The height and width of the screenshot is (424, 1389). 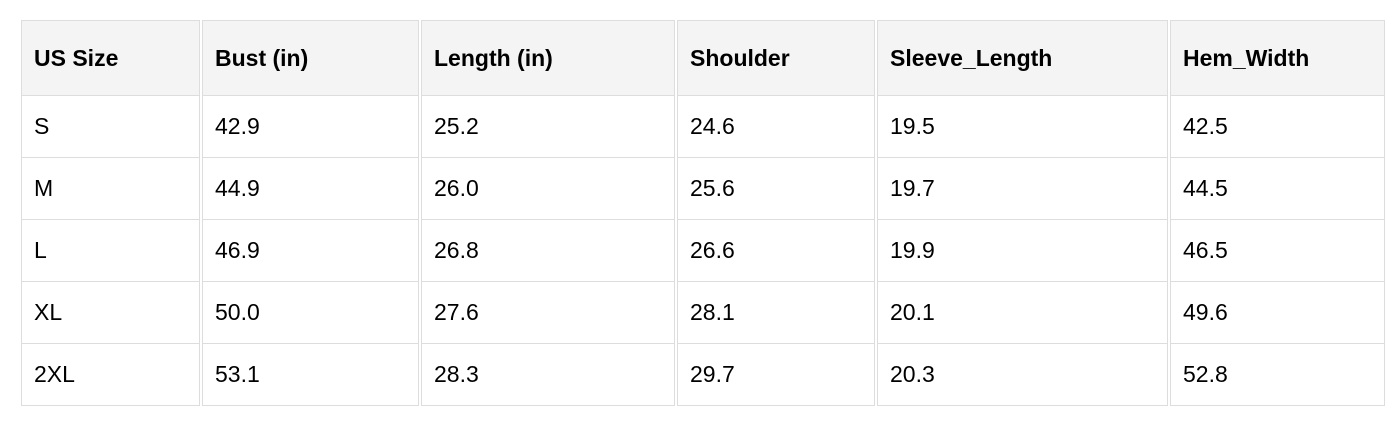 What do you see at coordinates (548, 375) in the screenshot?
I see `table-cell: 28.3` at bounding box center [548, 375].